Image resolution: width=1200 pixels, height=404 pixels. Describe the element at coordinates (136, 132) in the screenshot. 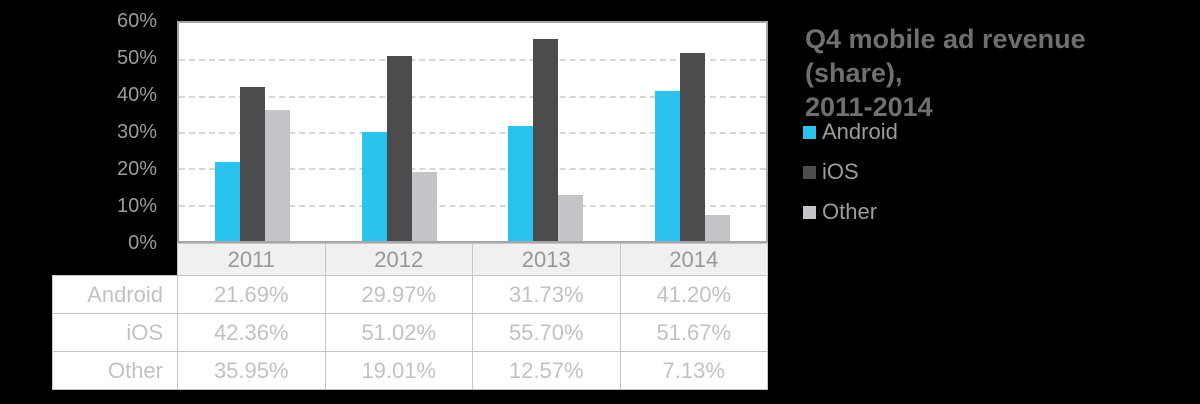

I see `y-axis-tick-label: 30%` at that location.